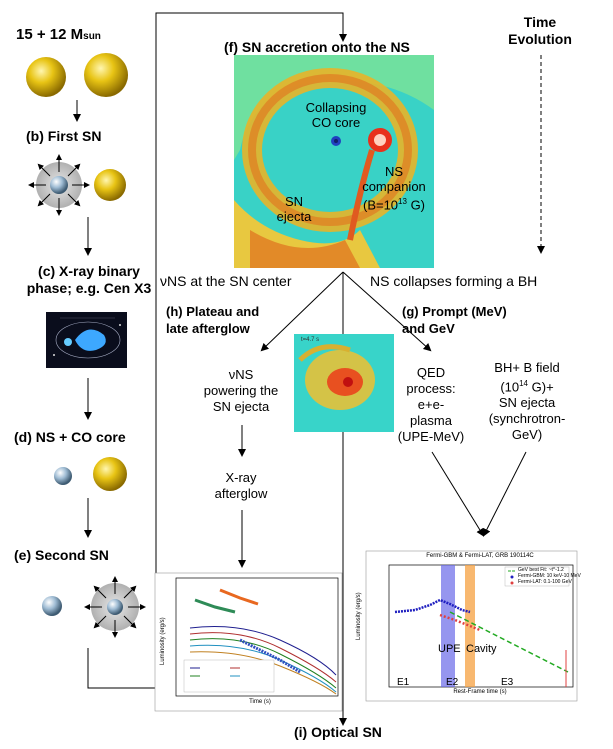 The height and width of the screenshot is (749, 613). I want to click on ns-d-icon, so click(63, 476).